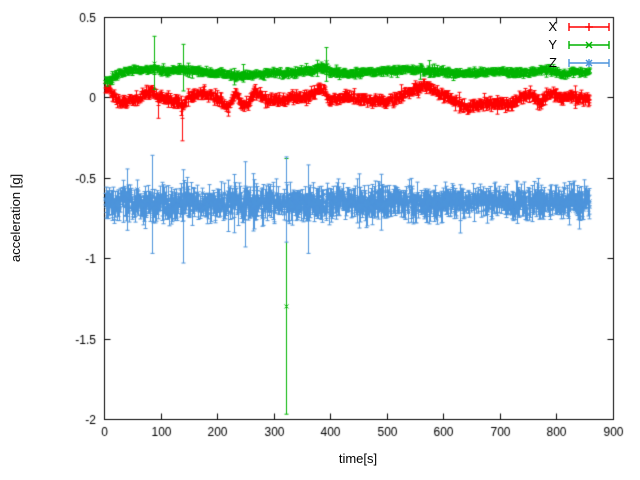 Image resolution: width=640 pixels, height=480 pixels. What do you see at coordinates (553, 62) in the screenshot?
I see `legend-label-z: Z` at bounding box center [553, 62].